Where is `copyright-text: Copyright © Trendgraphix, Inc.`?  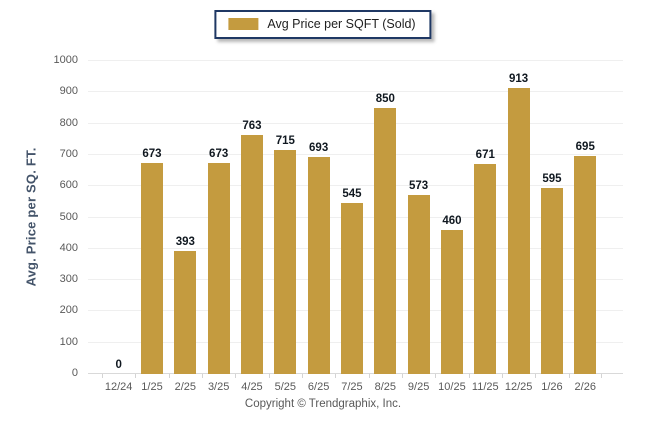 copyright-text: Copyright © Trendgraphix, Inc. is located at coordinates (323, 404).